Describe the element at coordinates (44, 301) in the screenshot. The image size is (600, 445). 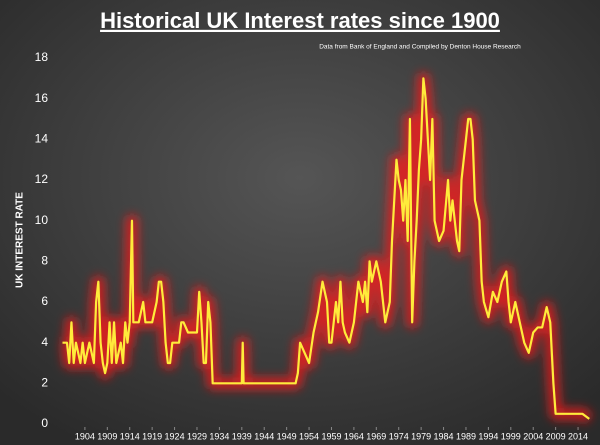
I see `y-tick-label: 6` at that location.